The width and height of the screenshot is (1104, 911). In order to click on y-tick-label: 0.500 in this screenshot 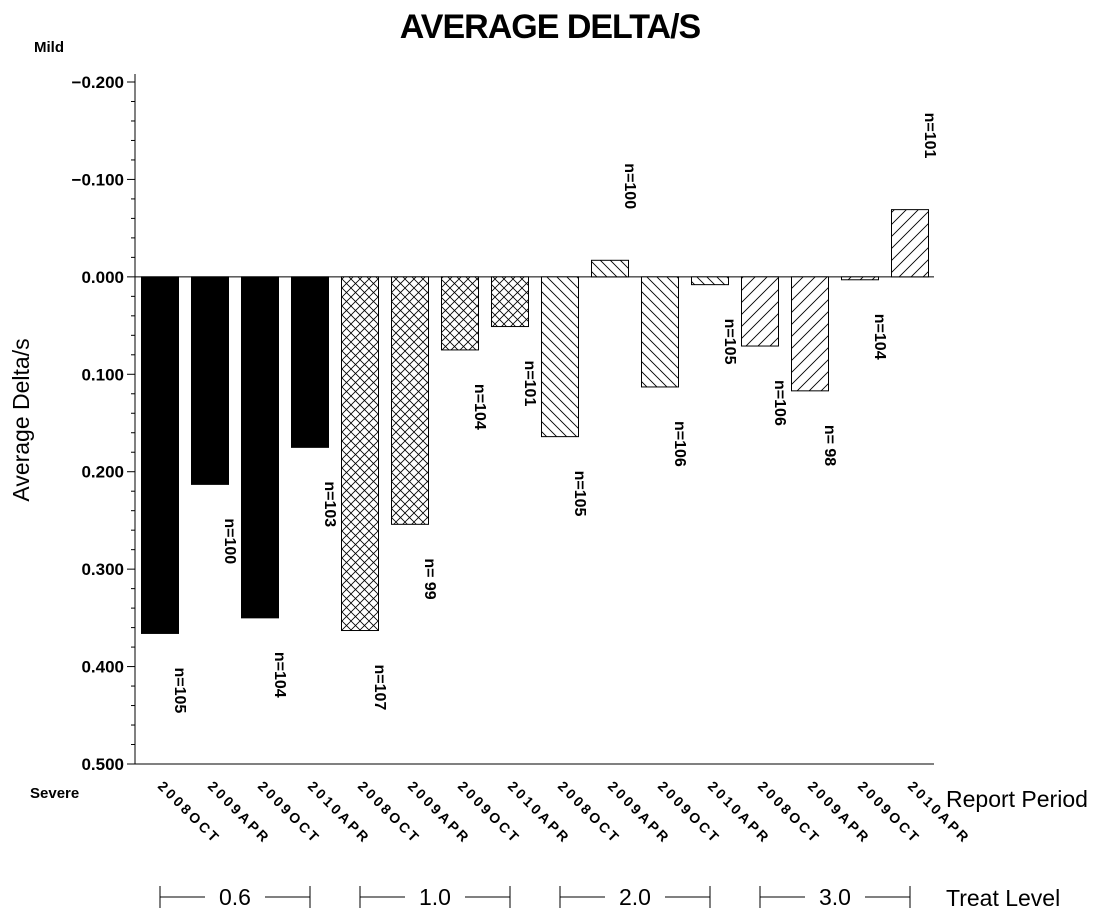, I will do `click(102, 764)`.